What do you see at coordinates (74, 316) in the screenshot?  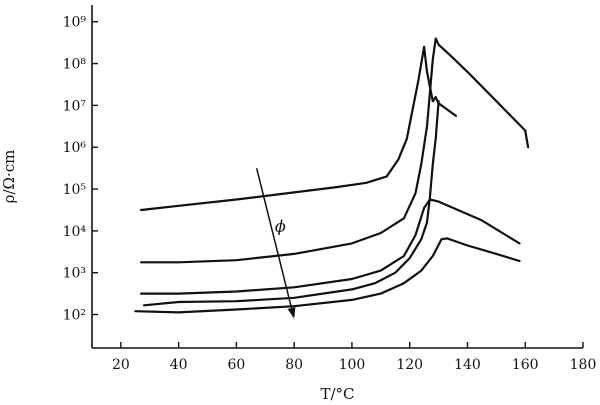 I see `y-tick-label: 10²` at bounding box center [74, 316].